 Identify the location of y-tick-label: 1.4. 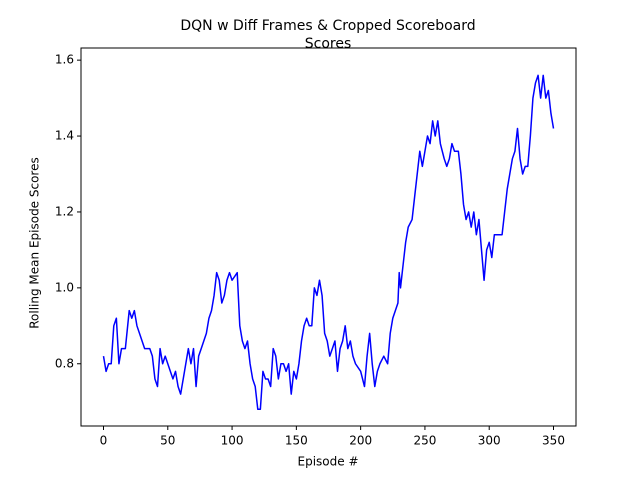
(64, 136).